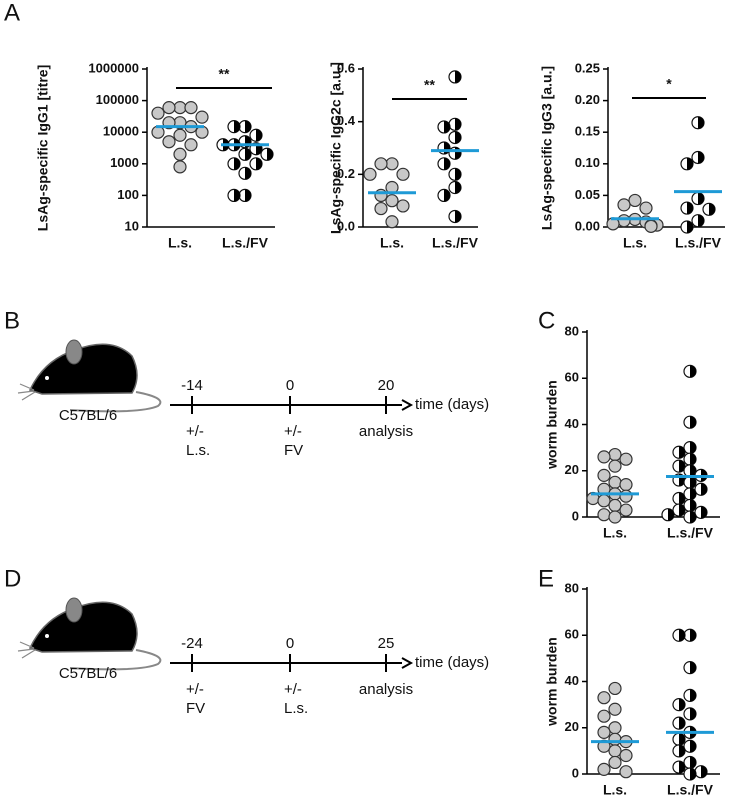 This screenshot has width=733, height=796. What do you see at coordinates (386, 689) in the screenshot?
I see `treatment-label: analysis` at bounding box center [386, 689].